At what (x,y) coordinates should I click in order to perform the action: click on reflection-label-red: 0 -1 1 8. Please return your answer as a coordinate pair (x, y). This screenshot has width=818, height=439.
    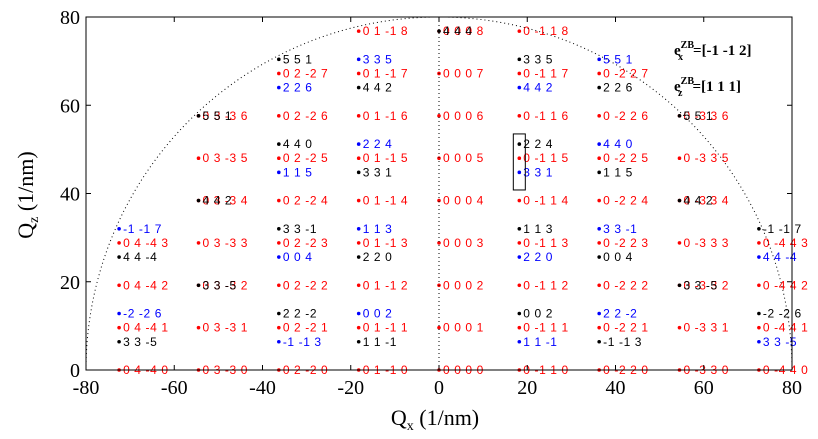
    Looking at the image, I should click on (546, 31).